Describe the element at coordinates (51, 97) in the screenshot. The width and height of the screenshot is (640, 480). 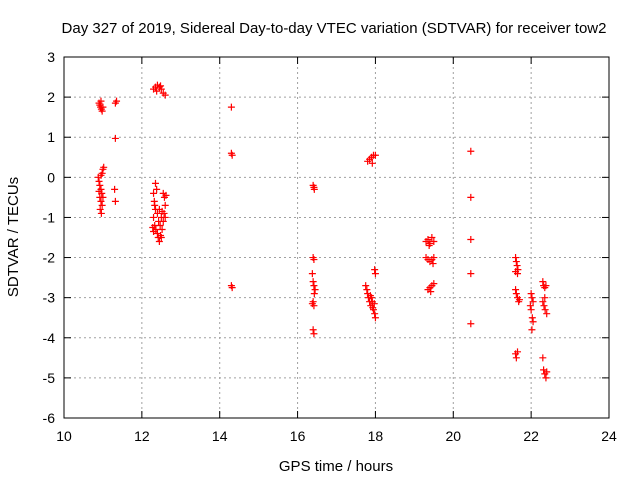
I see `y-tick-label: 2` at that location.